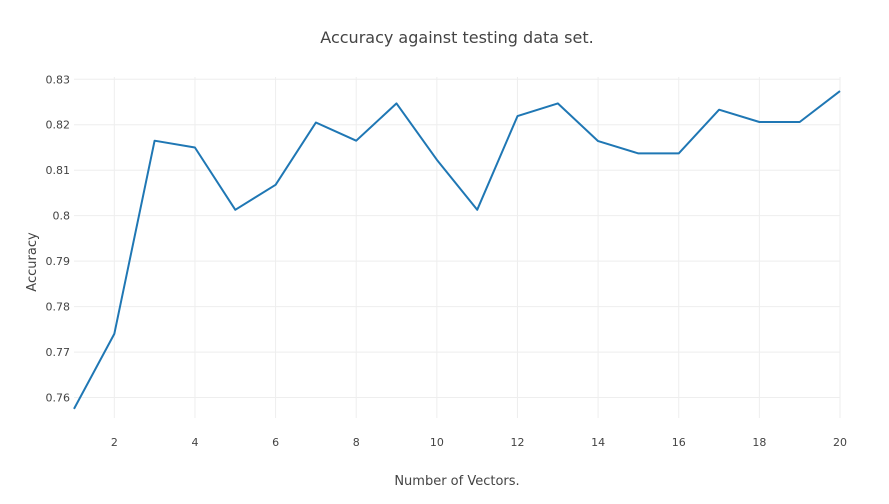 This screenshot has width=889, height=504. What do you see at coordinates (275, 442) in the screenshot?
I see `x-tick-label: 6` at bounding box center [275, 442].